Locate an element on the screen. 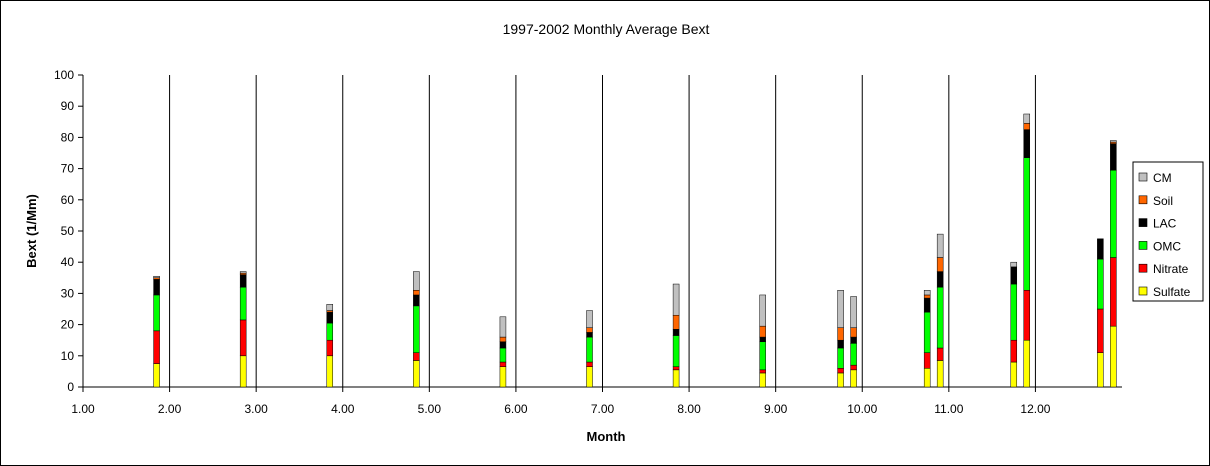 Image resolution: width=1210 pixels, height=466 pixels. legend-label-omc: OMC is located at coordinates (1167, 246).